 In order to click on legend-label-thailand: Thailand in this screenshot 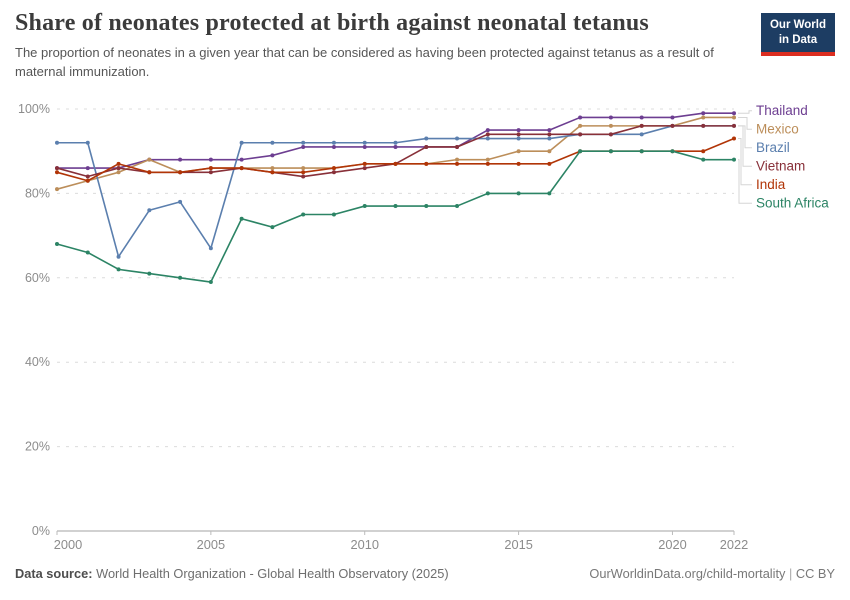, I will do `click(782, 110)`.